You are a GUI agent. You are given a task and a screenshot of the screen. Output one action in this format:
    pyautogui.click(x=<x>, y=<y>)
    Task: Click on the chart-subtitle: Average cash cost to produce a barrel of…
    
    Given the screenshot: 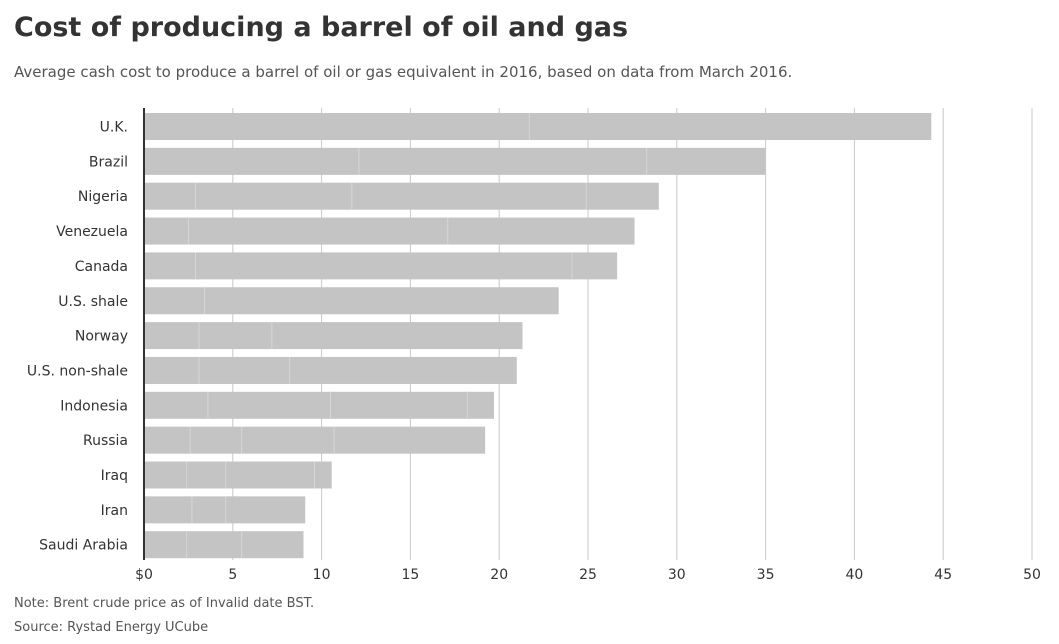 What is the action you would take?
    pyautogui.click(x=403, y=72)
    